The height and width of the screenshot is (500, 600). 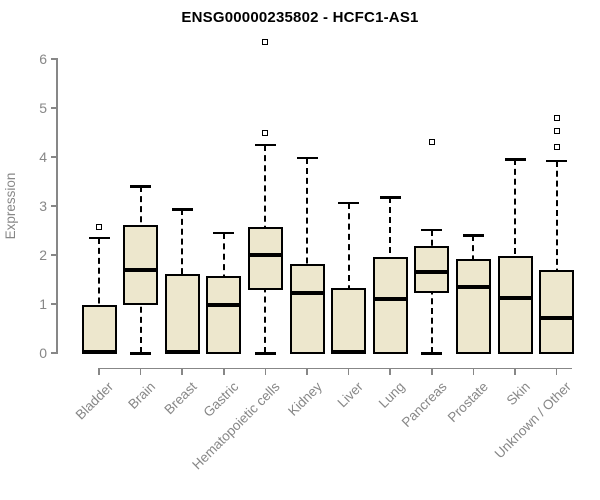 What do you see at coordinates (43, 157) in the screenshot?
I see `y-tick-label: 4` at bounding box center [43, 157].